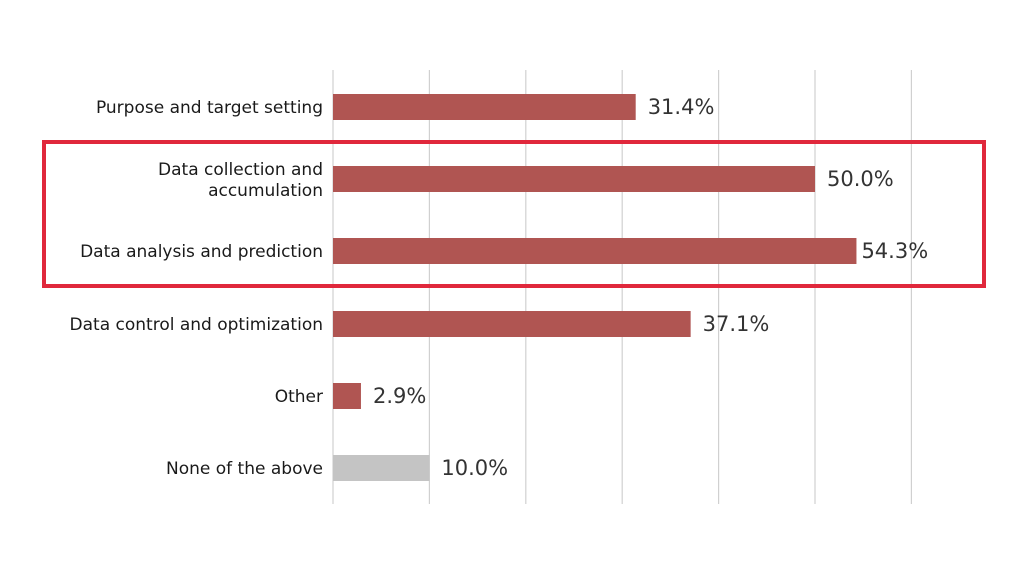 This screenshot has width=1024, height=565. I want to click on value-label: 54.3%, so click(894, 251).